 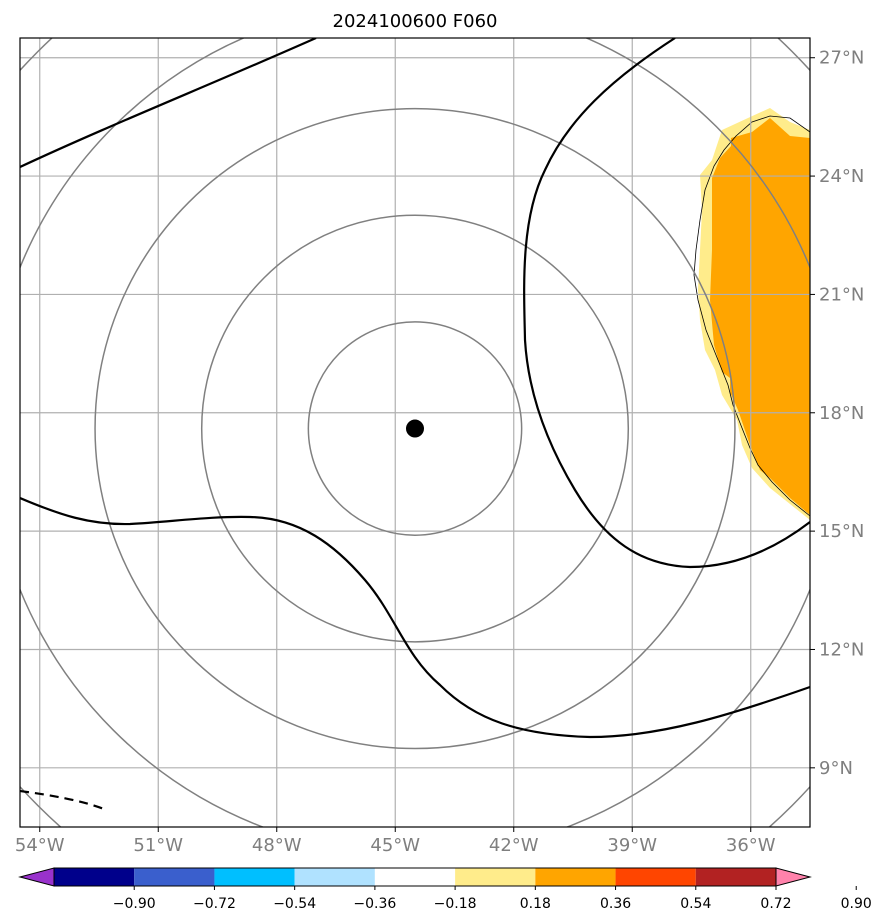 I want to click on contour-northwest, so click(x=168, y=103).